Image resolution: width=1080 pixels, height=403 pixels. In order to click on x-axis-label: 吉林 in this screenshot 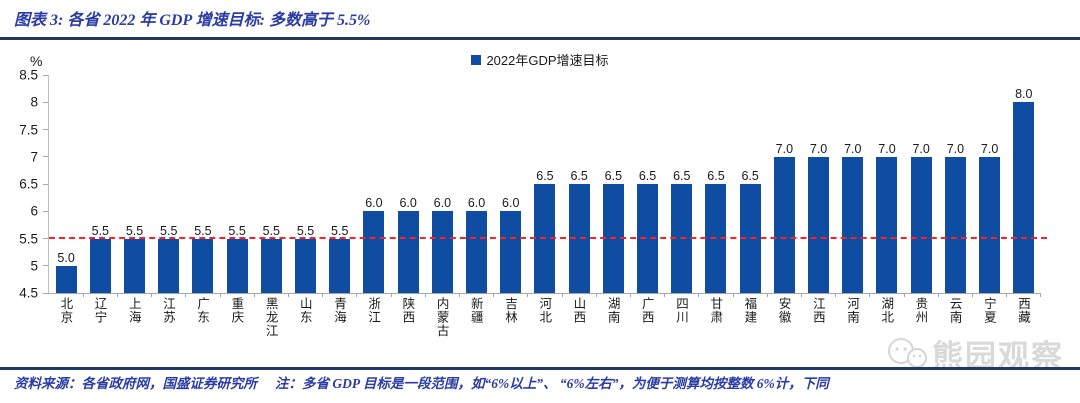, I will do `click(509, 310)`.